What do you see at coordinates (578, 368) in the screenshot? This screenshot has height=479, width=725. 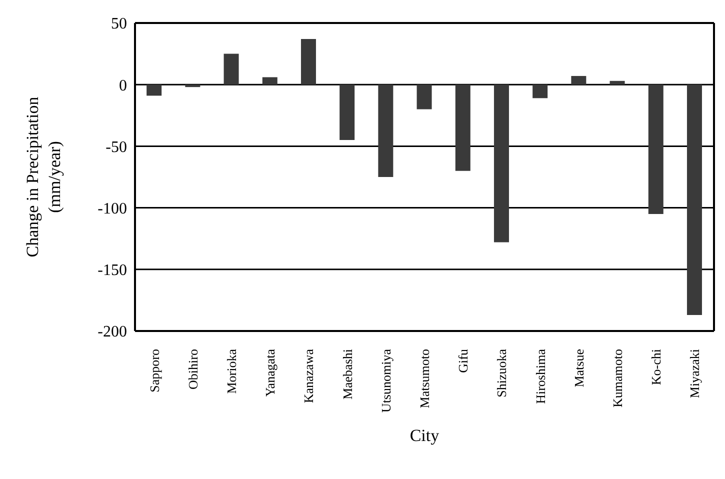 I see `x-tick-label: Matsue` at bounding box center [578, 368].